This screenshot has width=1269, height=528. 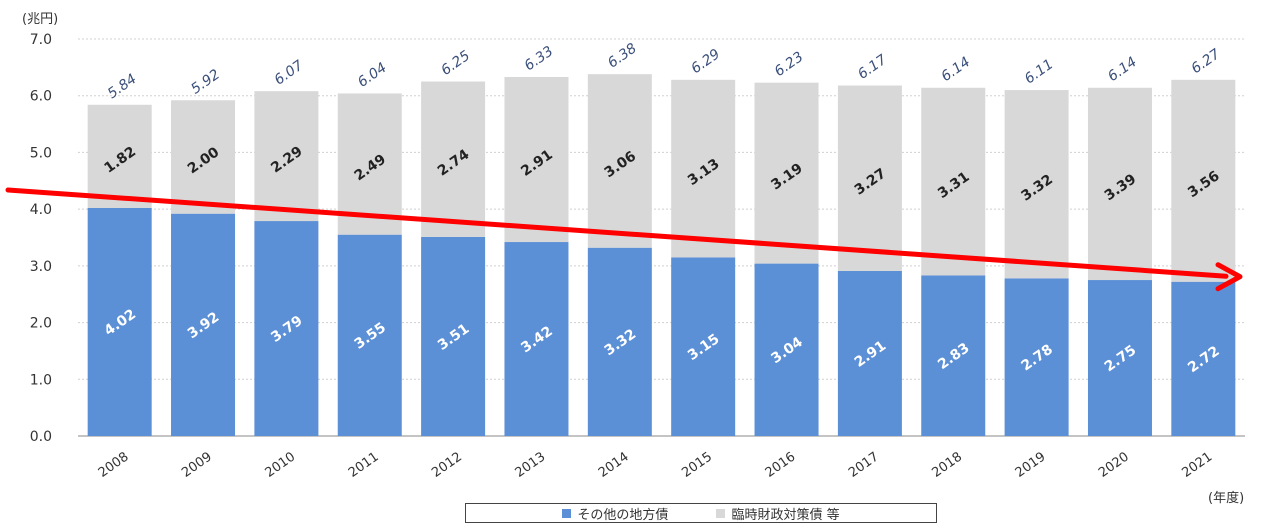 I want to click on bar-special-bonds-2017, so click(x=869, y=178).